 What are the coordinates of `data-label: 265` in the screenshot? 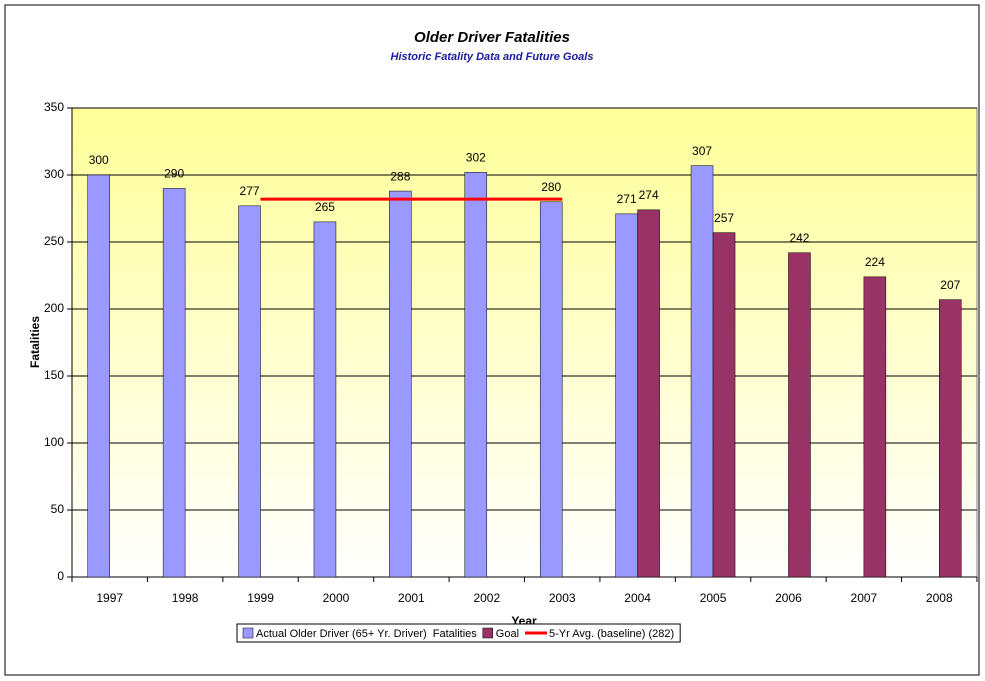 It's located at (325, 207).